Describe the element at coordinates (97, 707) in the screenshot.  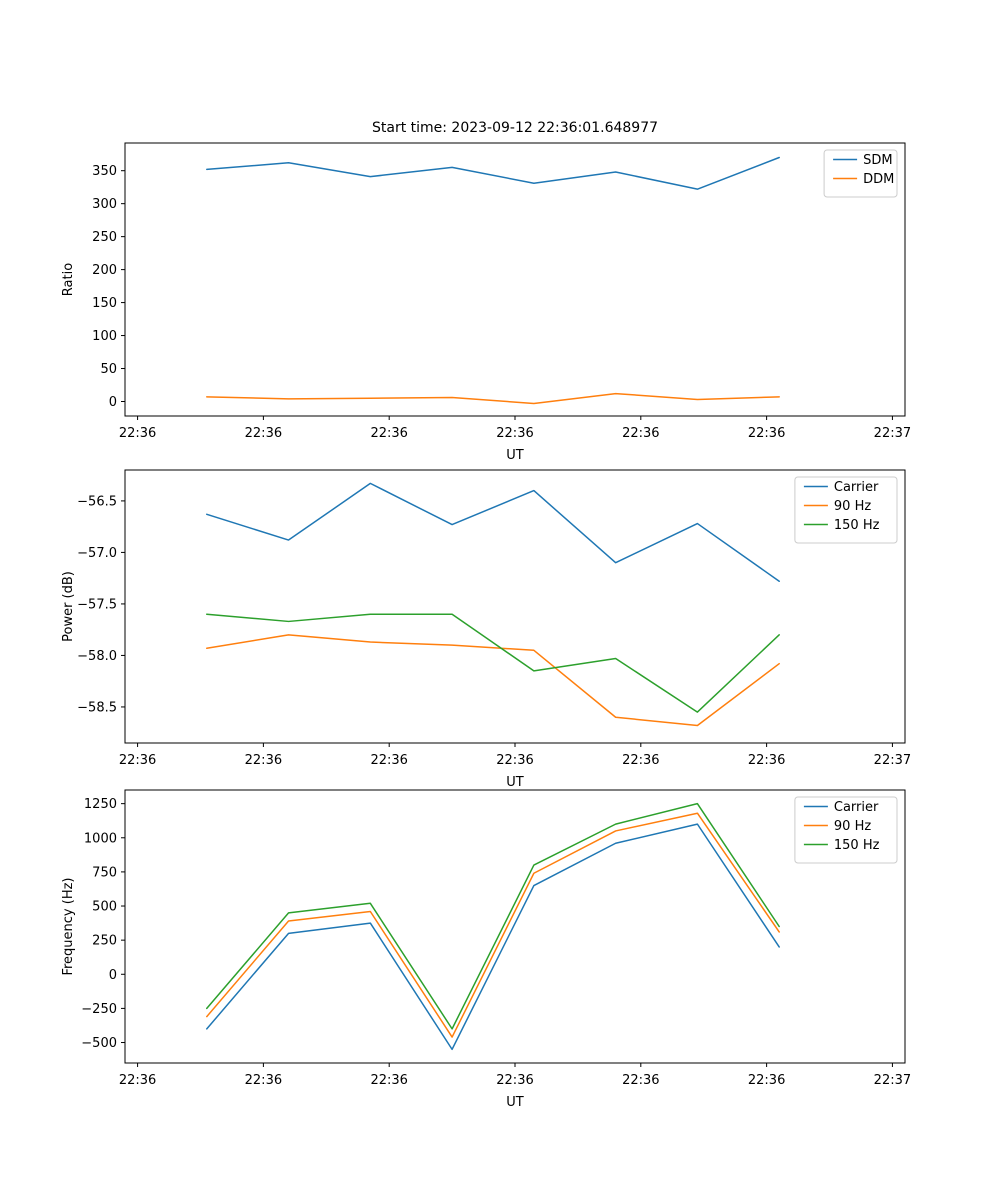
I see `y-tick-label: −58.5` at that location.